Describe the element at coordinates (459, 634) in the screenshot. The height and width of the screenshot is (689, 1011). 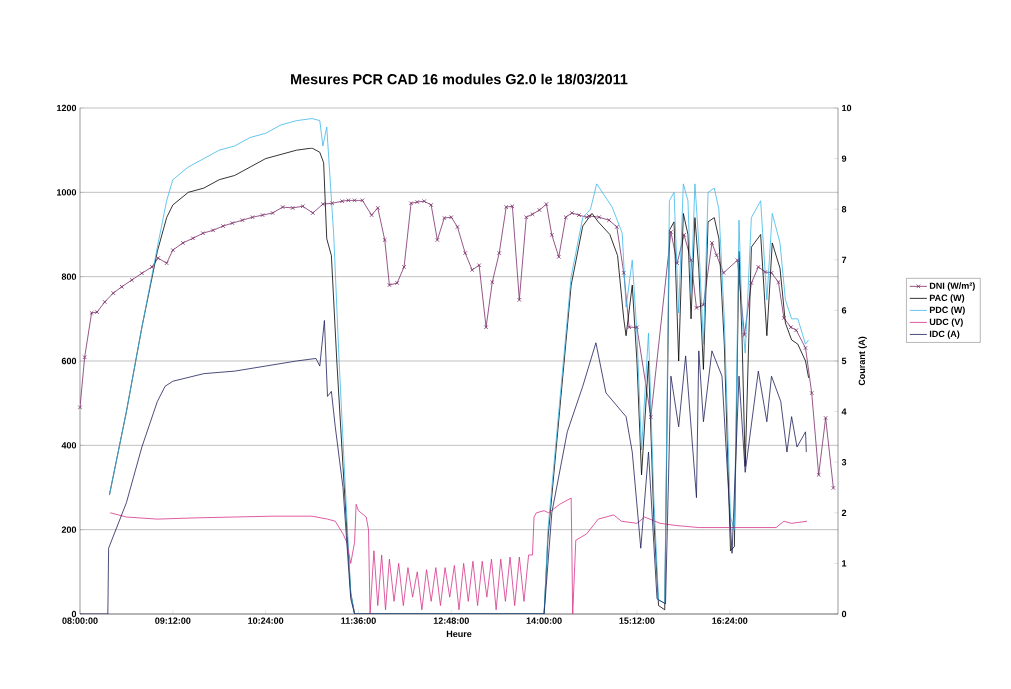
I see `x-axis-title: Heure` at that location.